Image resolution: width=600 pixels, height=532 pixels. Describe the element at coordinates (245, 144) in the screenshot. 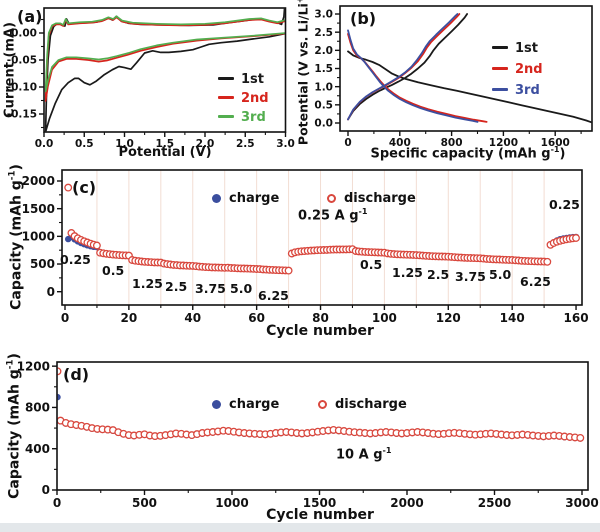

I see `x-tick-label: 2.5` at that location.